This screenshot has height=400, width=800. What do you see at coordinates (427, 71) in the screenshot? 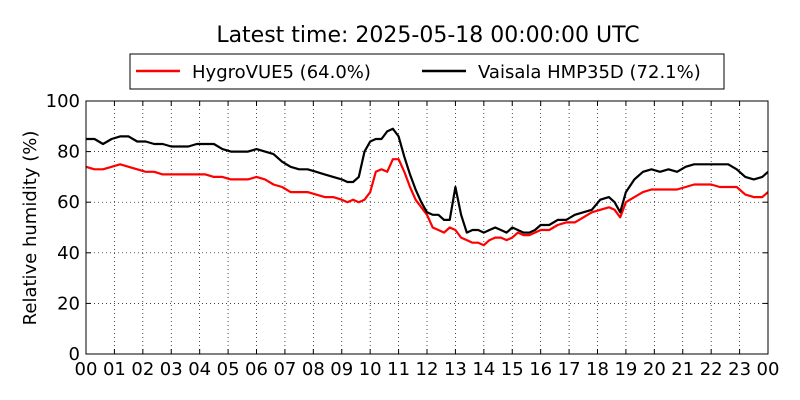
I see `legend: HygroVUE5 (64.0%) Vaisala HMP35D (72.1%)` at bounding box center [427, 71].